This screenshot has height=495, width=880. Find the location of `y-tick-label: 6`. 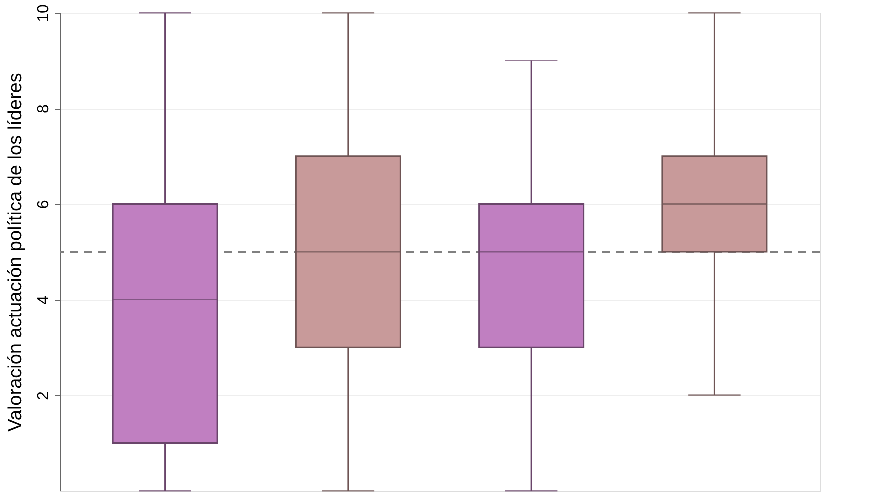

y-tick-label: 6 is located at coordinates (44, 205).